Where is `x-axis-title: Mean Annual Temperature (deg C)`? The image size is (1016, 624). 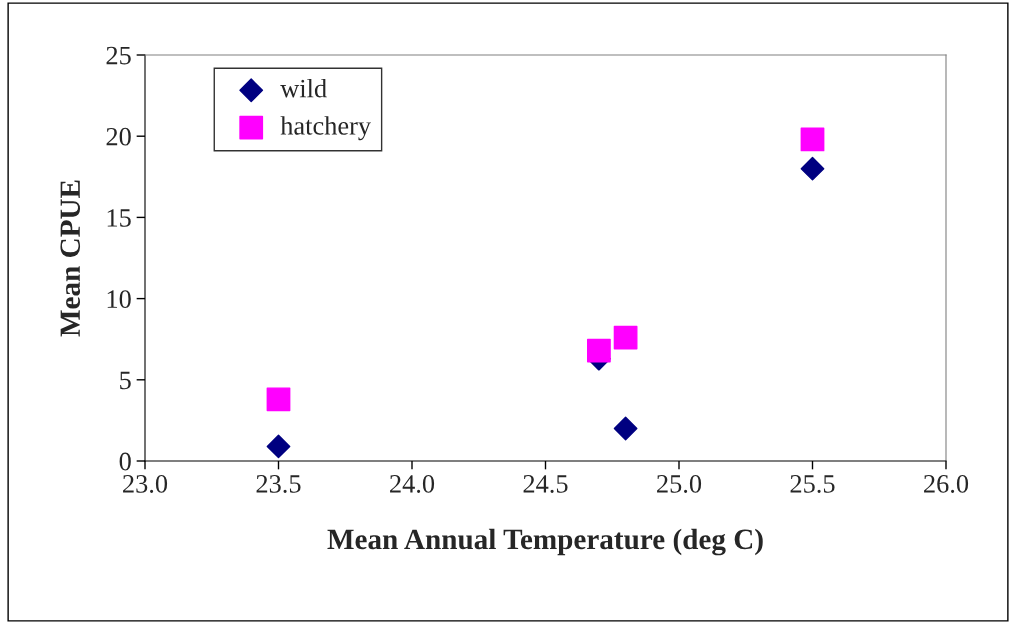
x-axis-title: Mean Annual Temperature (deg C) is located at coordinates (545, 542).